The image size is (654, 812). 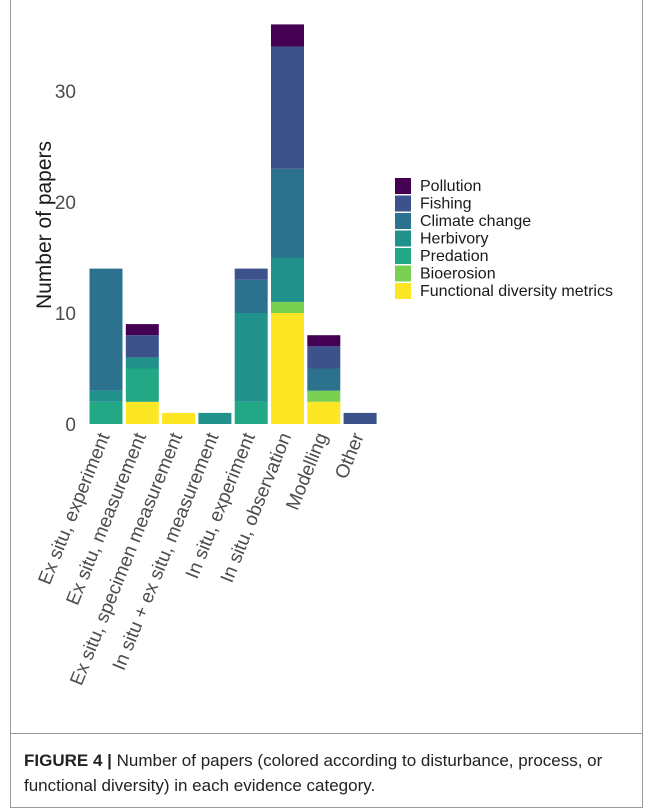 I want to click on legend-swatch-pollution, so click(x=403, y=186).